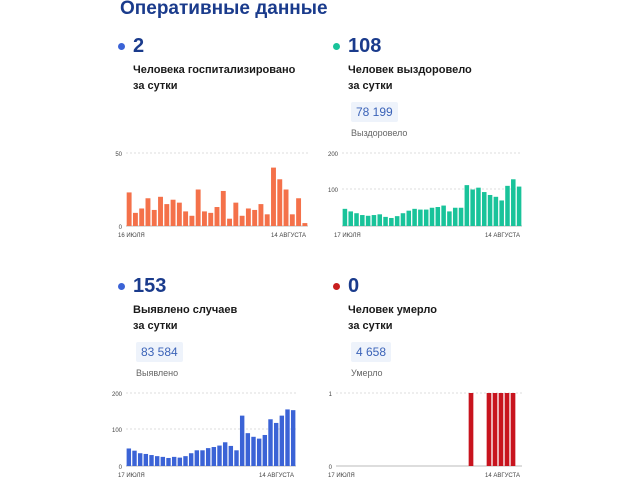  Describe the element at coordinates (139, 45) in the screenshot. I see `metric-value: 2` at that location.